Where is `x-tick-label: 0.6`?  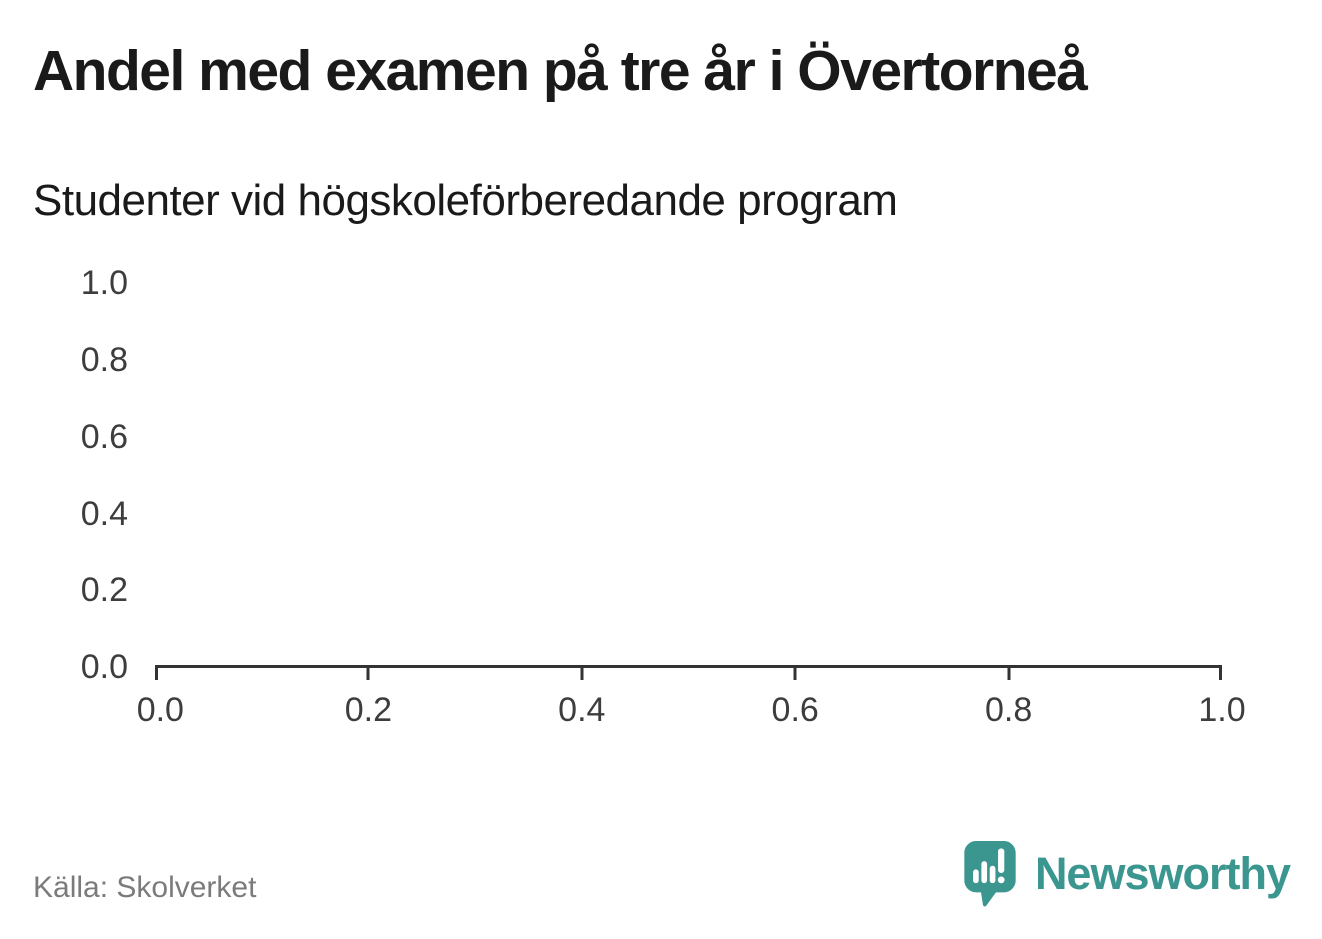 x-tick-label: 0.6 is located at coordinates (795, 710).